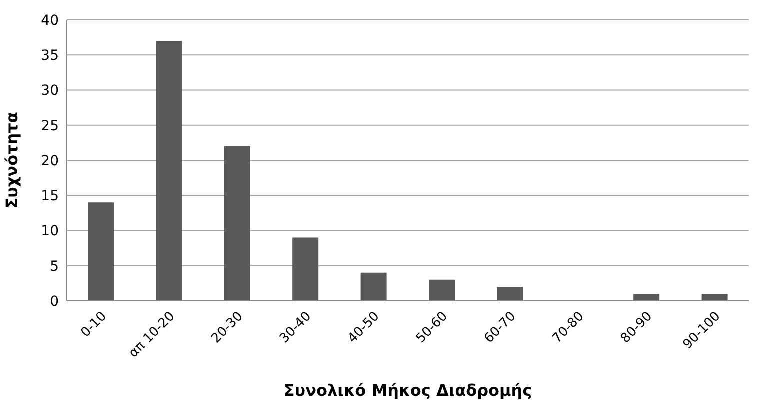 This screenshot has width=769, height=416. I want to click on y-axis-title: Συχνότητα, so click(12, 160).